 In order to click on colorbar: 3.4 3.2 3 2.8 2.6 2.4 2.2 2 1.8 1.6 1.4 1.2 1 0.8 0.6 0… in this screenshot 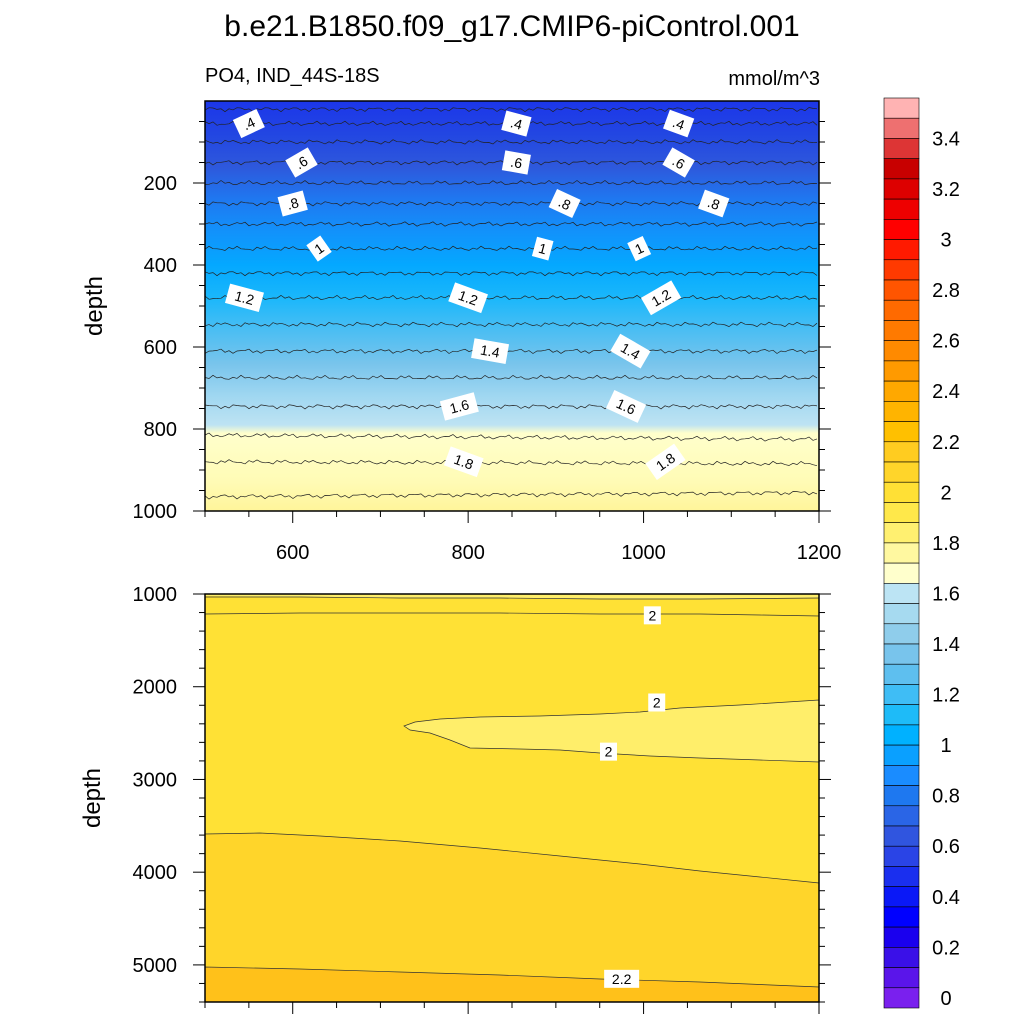, I will do `click(921, 553)`.